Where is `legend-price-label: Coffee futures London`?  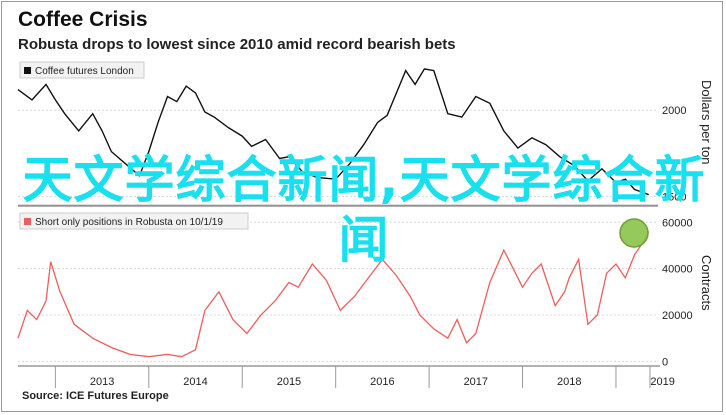
legend-price-label: Coffee futures London is located at coordinates (84, 71).